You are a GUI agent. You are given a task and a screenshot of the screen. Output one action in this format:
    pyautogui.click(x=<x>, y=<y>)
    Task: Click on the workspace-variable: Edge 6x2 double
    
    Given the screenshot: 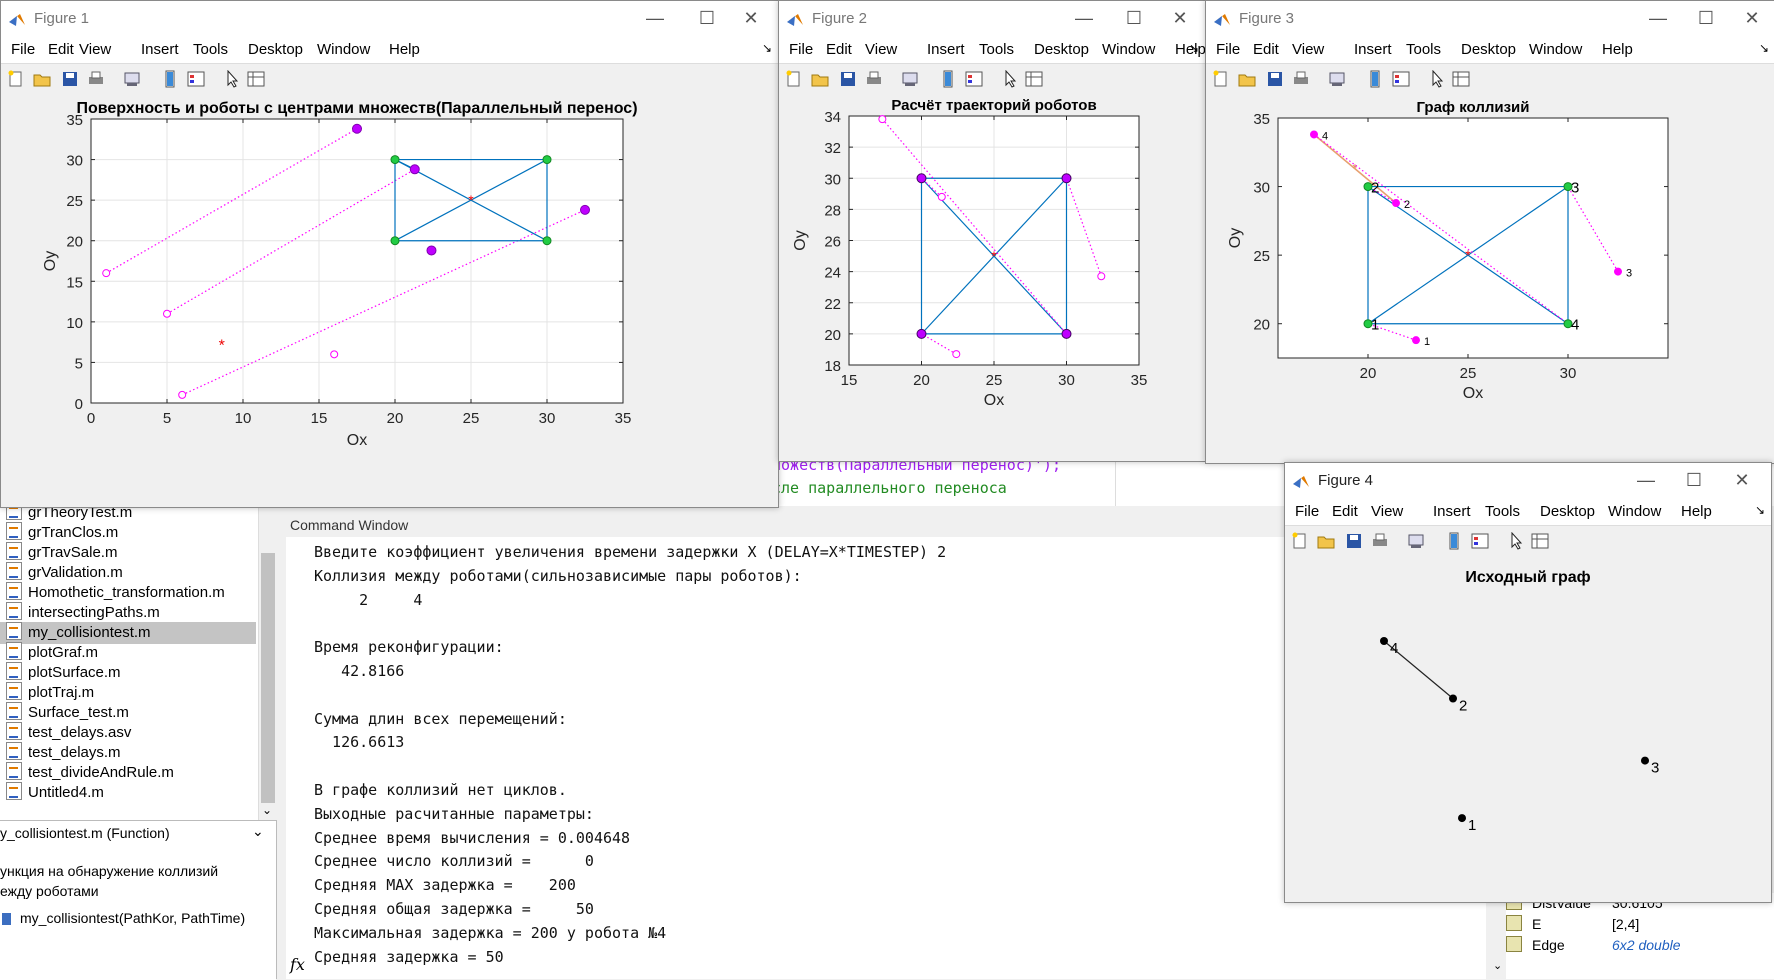 What is the action you would take?
    pyautogui.click(x=1593, y=945)
    